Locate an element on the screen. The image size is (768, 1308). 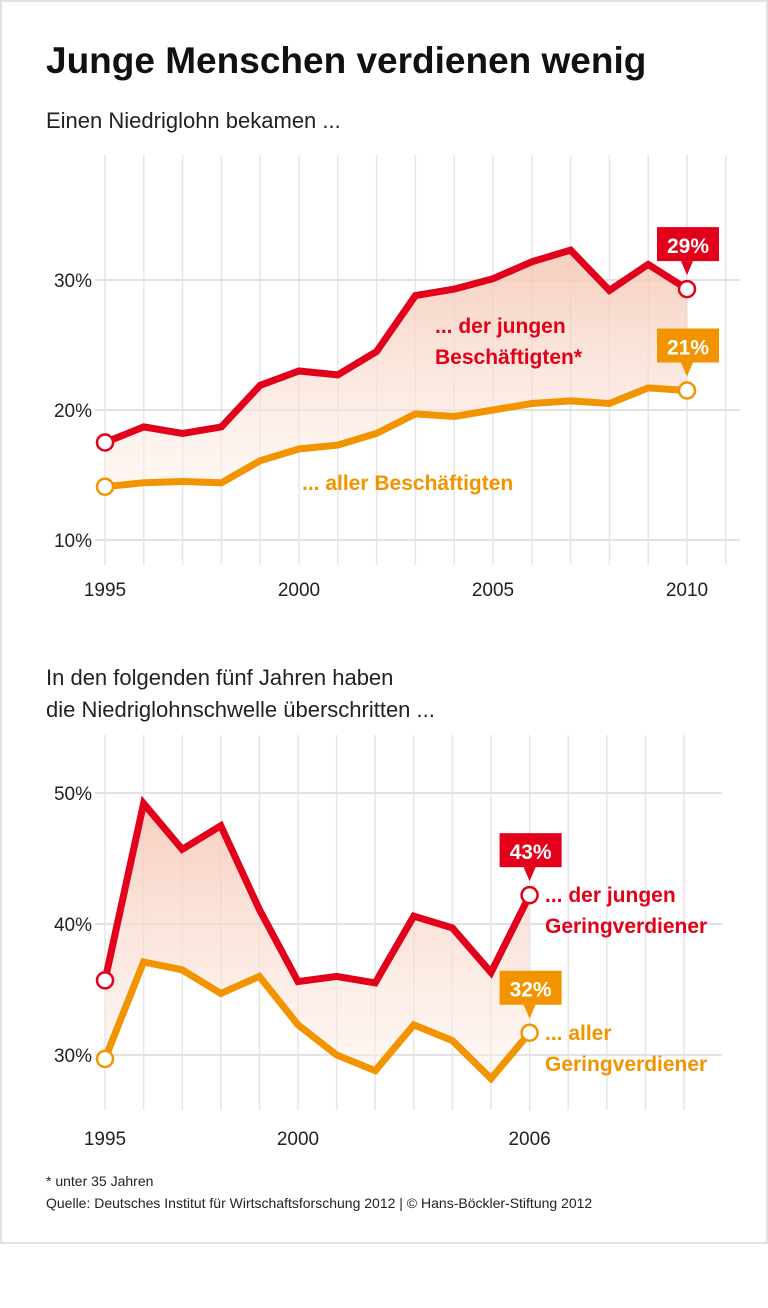
end-value-label: 21% is located at coordinates (688, 348).